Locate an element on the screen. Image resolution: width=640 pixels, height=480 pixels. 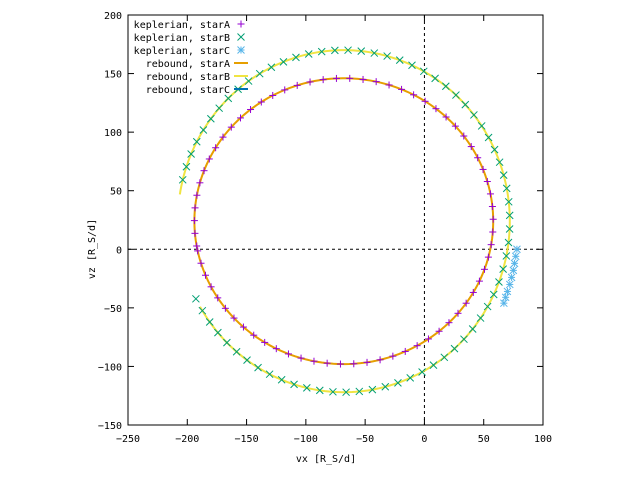
legend-entry: keplerian, starA is located at coordinates (189, 25).